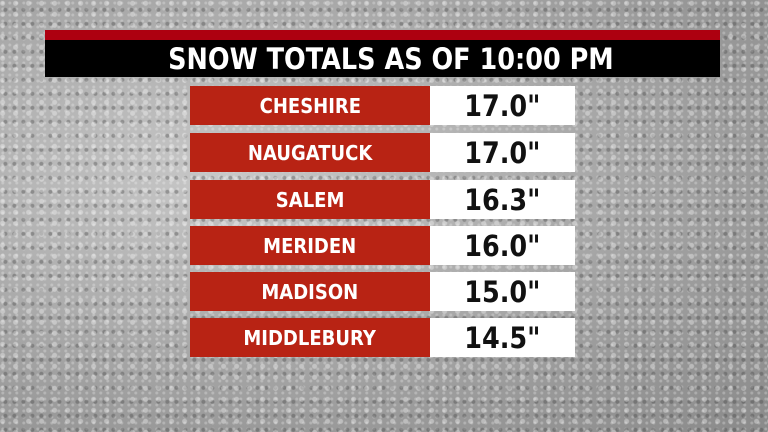  I want to click on snow-total: 16.0", so click(502, 245).